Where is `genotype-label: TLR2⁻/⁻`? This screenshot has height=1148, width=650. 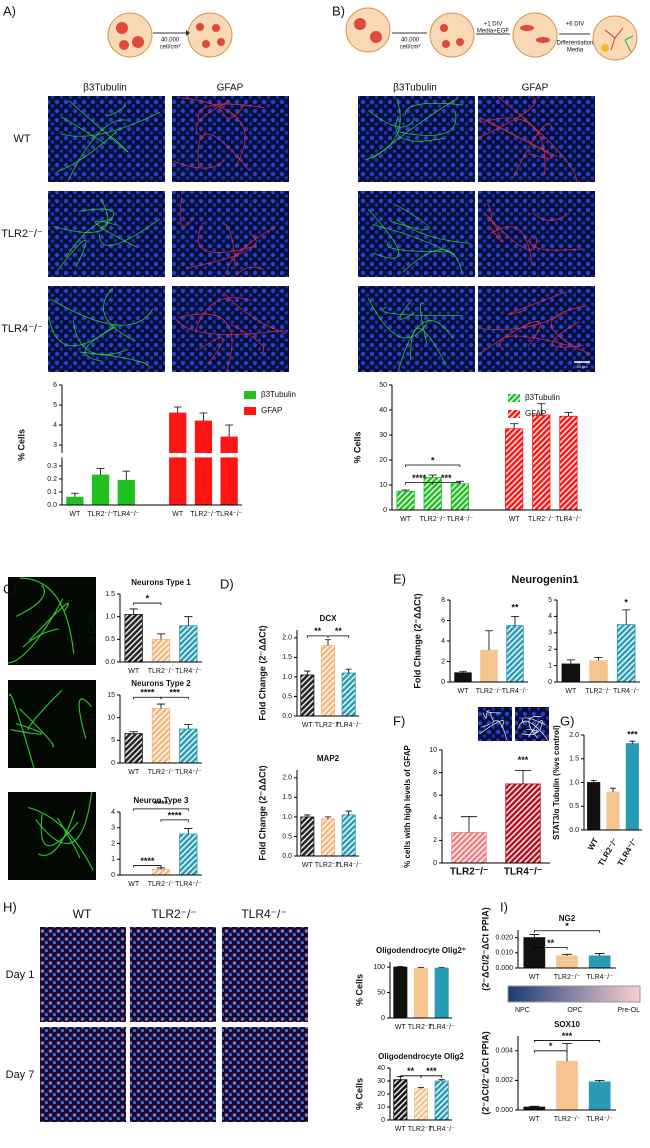
genotype-label: TLR2⁻/⁻ is located at coordinates (173, 914).